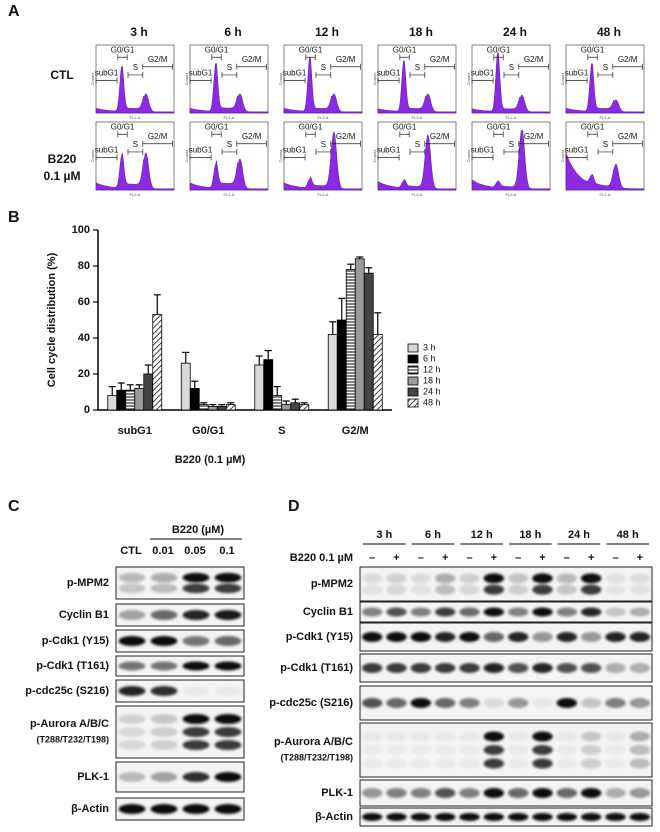 The height and width of the screenshot is (832, 660). Describe the element at coordinates (413, 403) in the screenshot. I see `legend-swatch` at that location.